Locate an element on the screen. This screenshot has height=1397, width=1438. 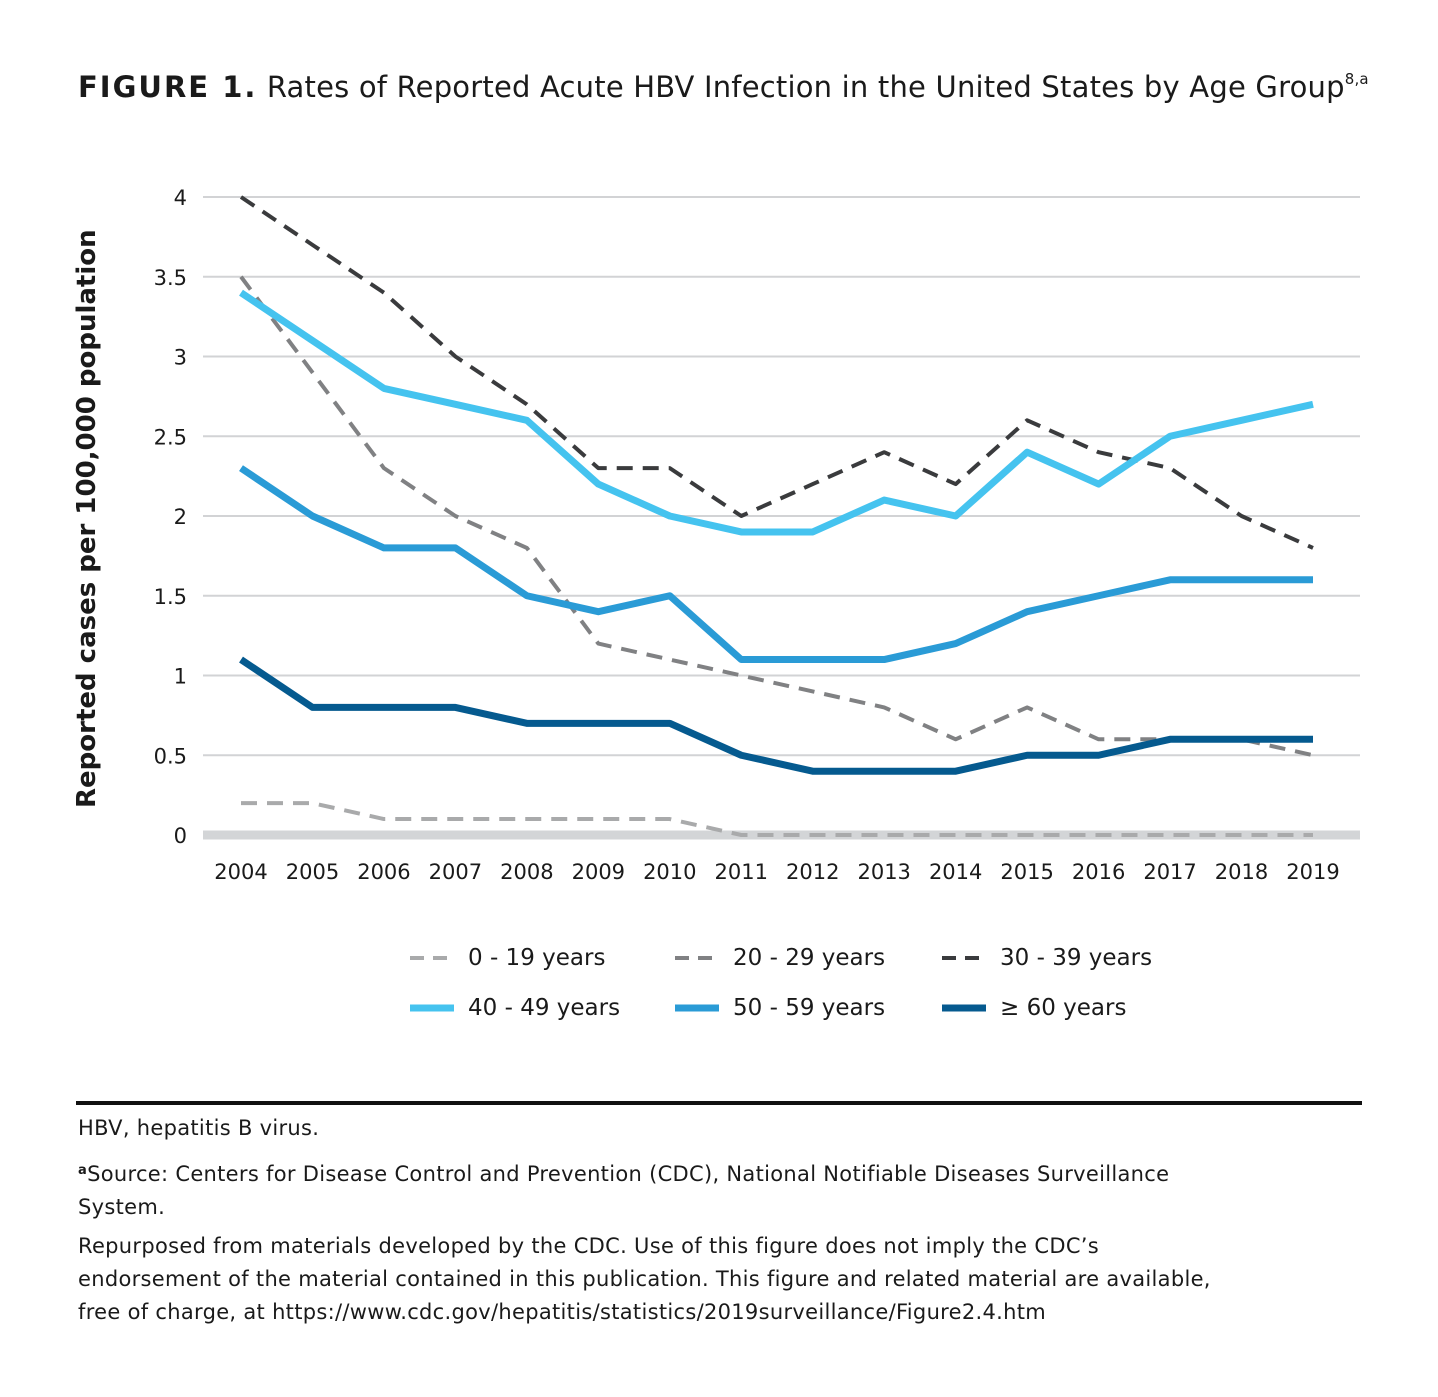
legend-item: 40 - 49 years is located at coordinates (515, 1008).